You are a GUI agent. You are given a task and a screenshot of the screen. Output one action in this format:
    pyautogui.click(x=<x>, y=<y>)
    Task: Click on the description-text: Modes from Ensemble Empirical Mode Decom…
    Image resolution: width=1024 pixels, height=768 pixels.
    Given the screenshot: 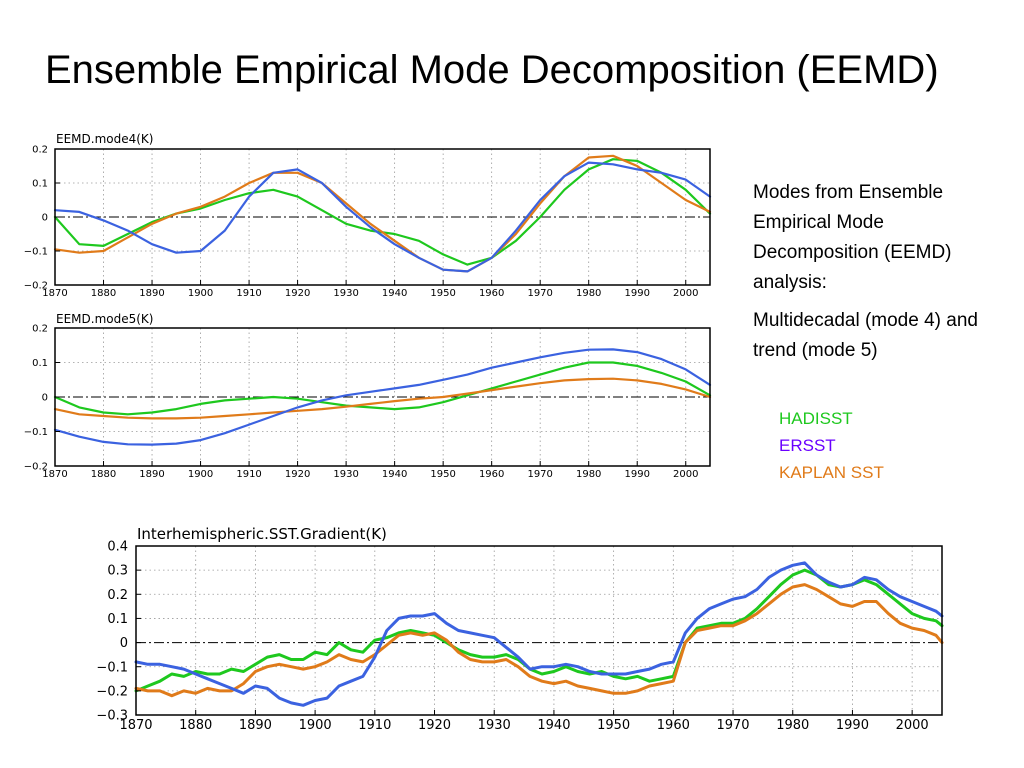 What is the action you would take?
    pyautogui.click(x=883, y=276)
    